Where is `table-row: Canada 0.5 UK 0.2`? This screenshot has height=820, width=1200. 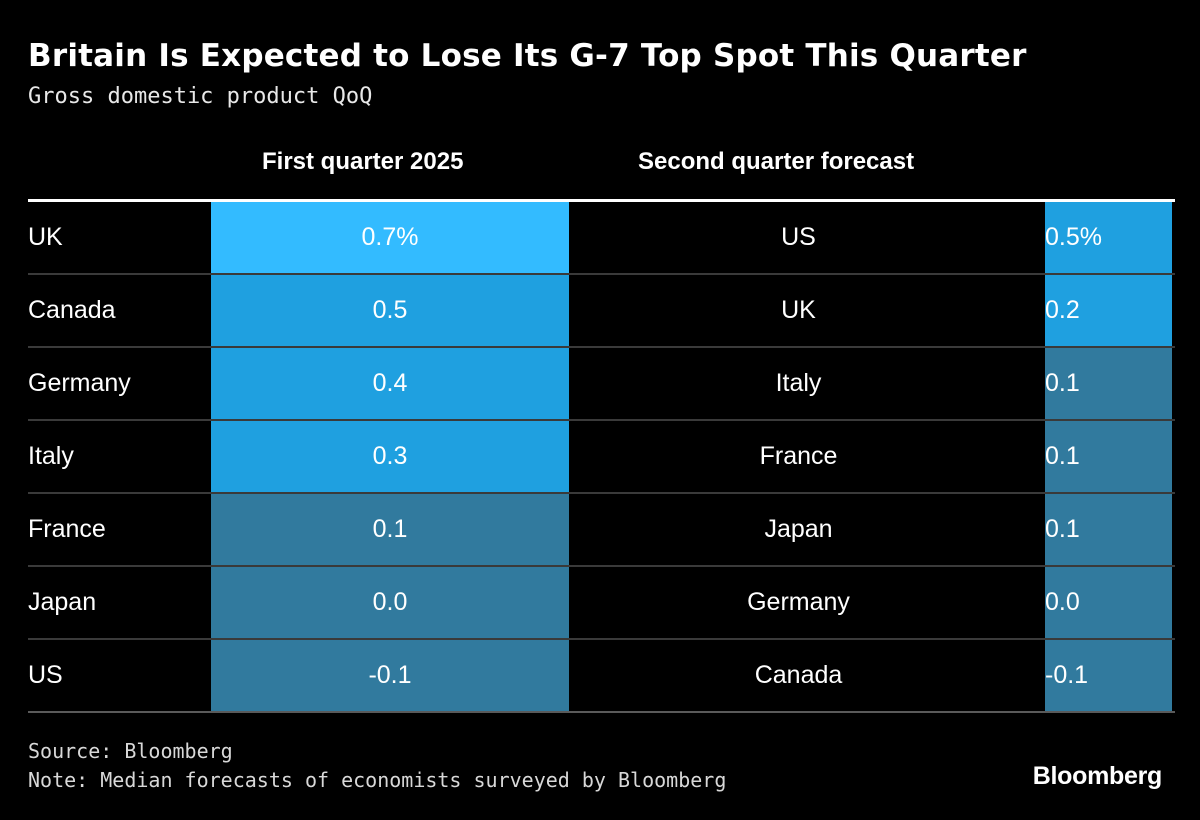 table-row: Canada 0.5 UK 0.2 is located at coordinates (601, 311).